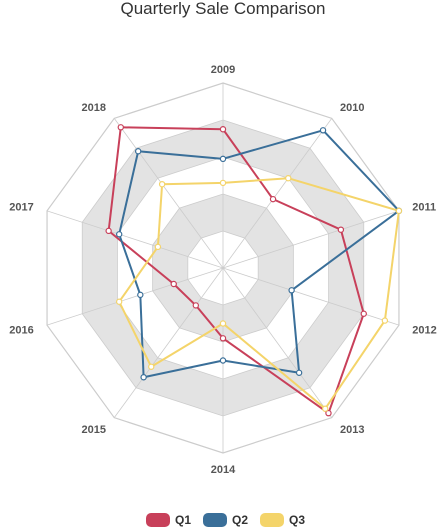 Image resolution: width=447 pixels, height=529 pixels. What do you see at coordinates (288, 178) in the screenshot?
I see `data-point-q3-2010` at bounding box center [288, 178].